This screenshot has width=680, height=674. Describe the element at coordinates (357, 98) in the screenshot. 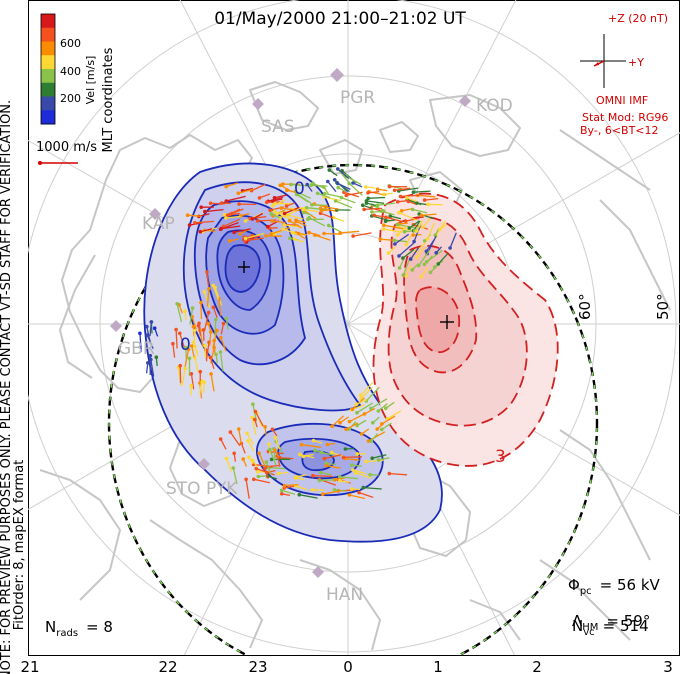

I see `station-label: PGR` at that location.